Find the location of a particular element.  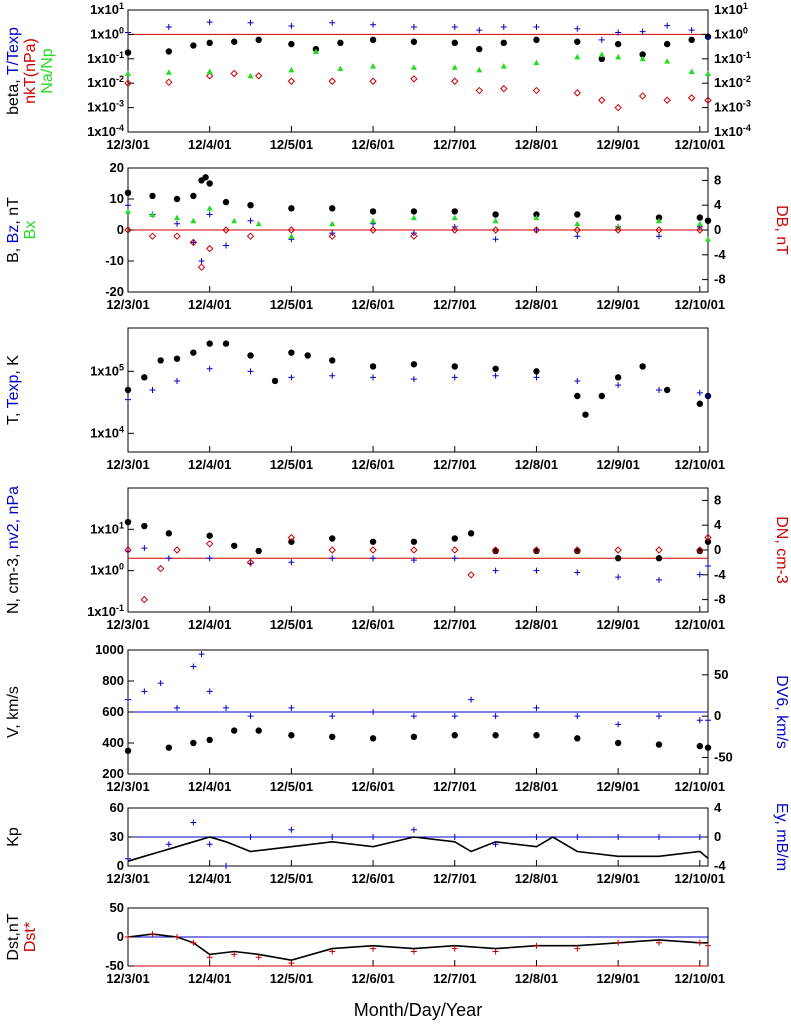

y-tick-label: 800 is located at coordinates (113, 680).